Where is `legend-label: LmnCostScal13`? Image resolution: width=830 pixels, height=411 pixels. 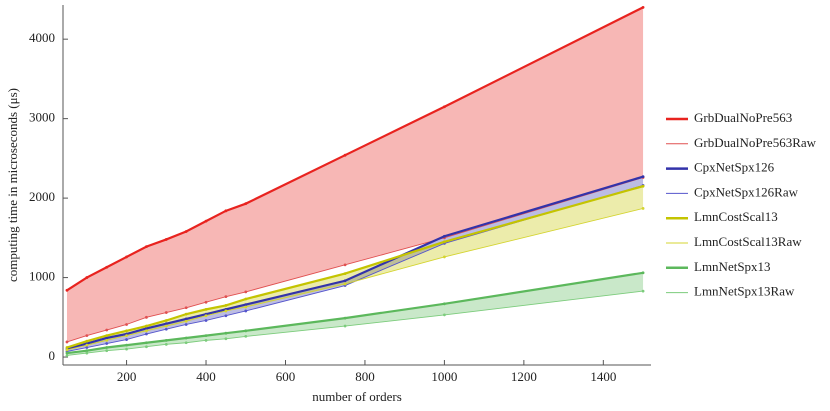 legend-label: LmnCostScal13 is located at coordinates (736, 216).